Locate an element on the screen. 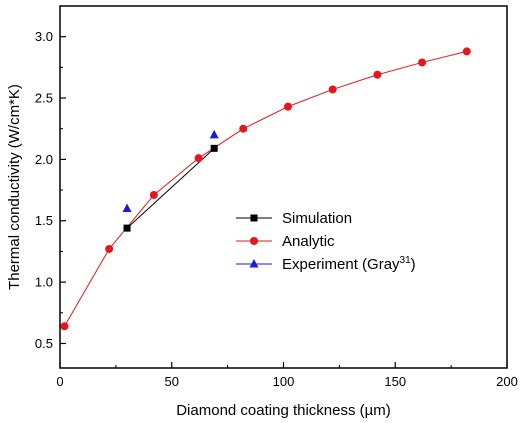  legend-marker-simulation is located at coordinates (254, 218).